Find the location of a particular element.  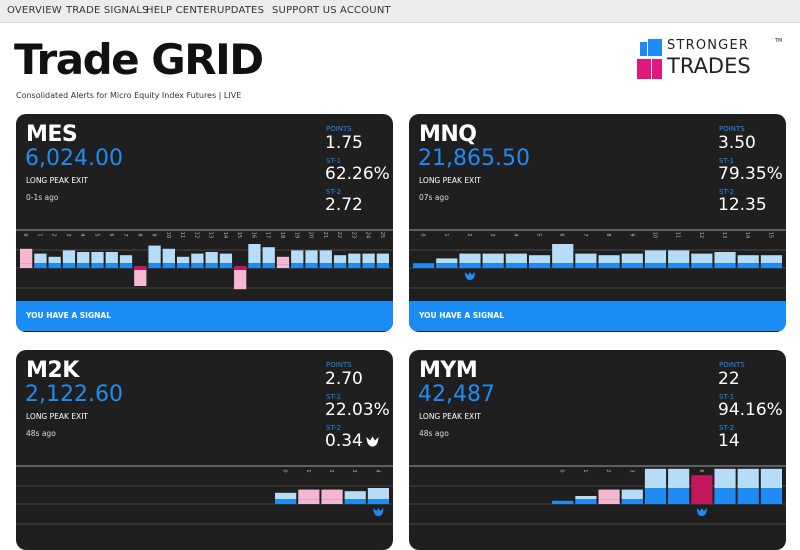

last-update: 07s ago is located at coordinates (434, 197).